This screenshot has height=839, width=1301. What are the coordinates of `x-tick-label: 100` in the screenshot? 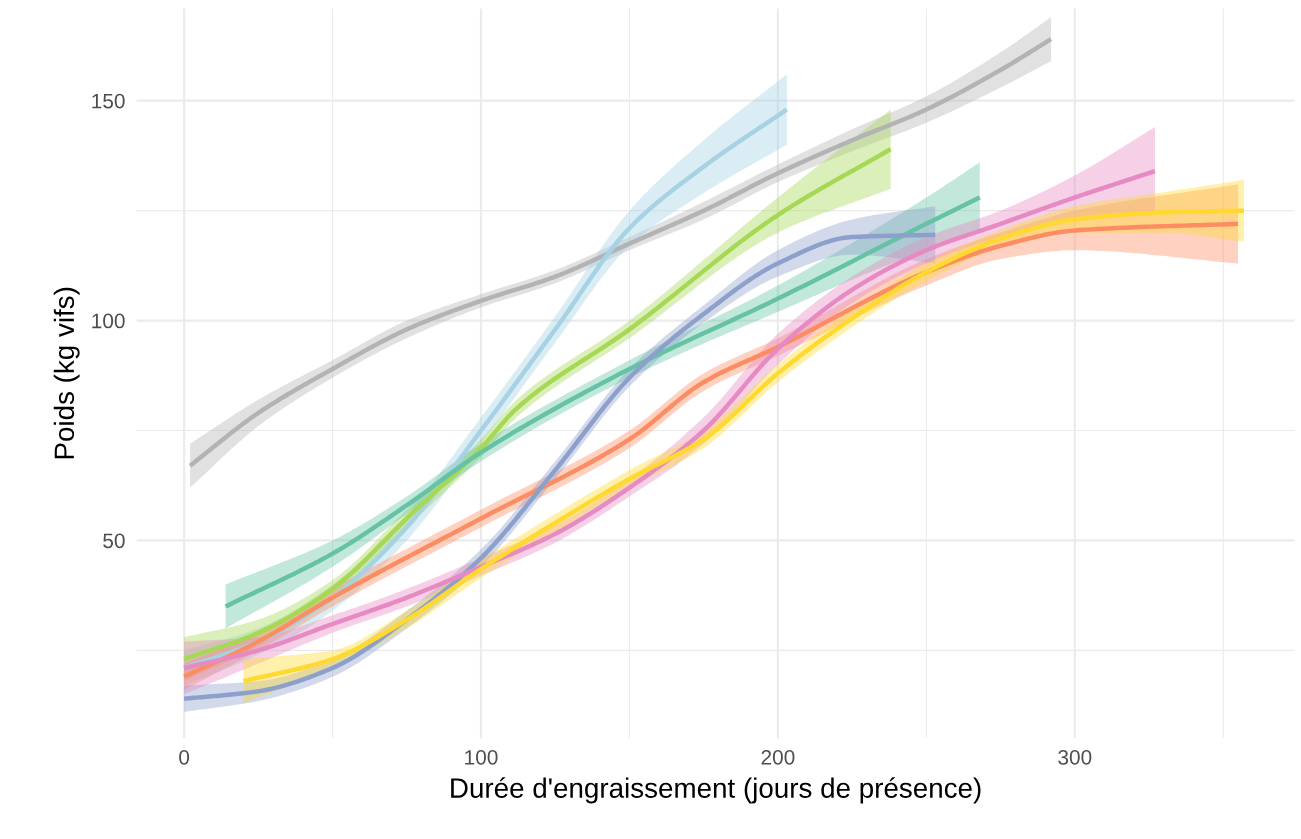 It's located at (481, 757).